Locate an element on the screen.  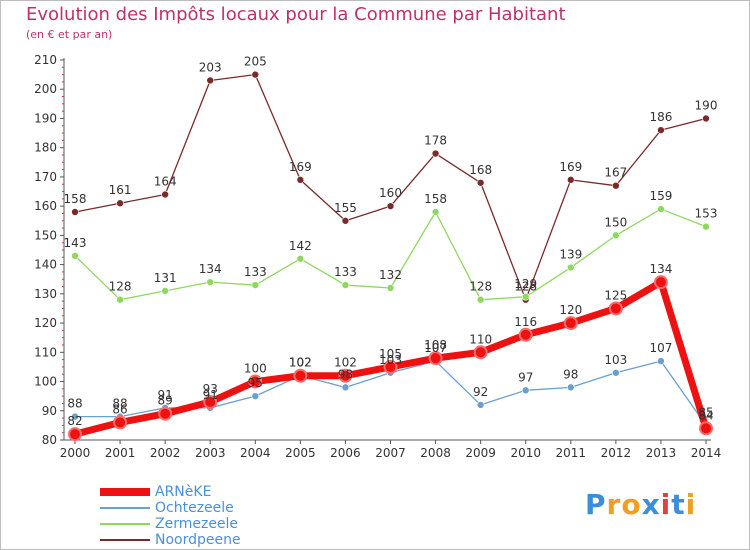
data-label-2: 132 is located at coordinates (390, 275).